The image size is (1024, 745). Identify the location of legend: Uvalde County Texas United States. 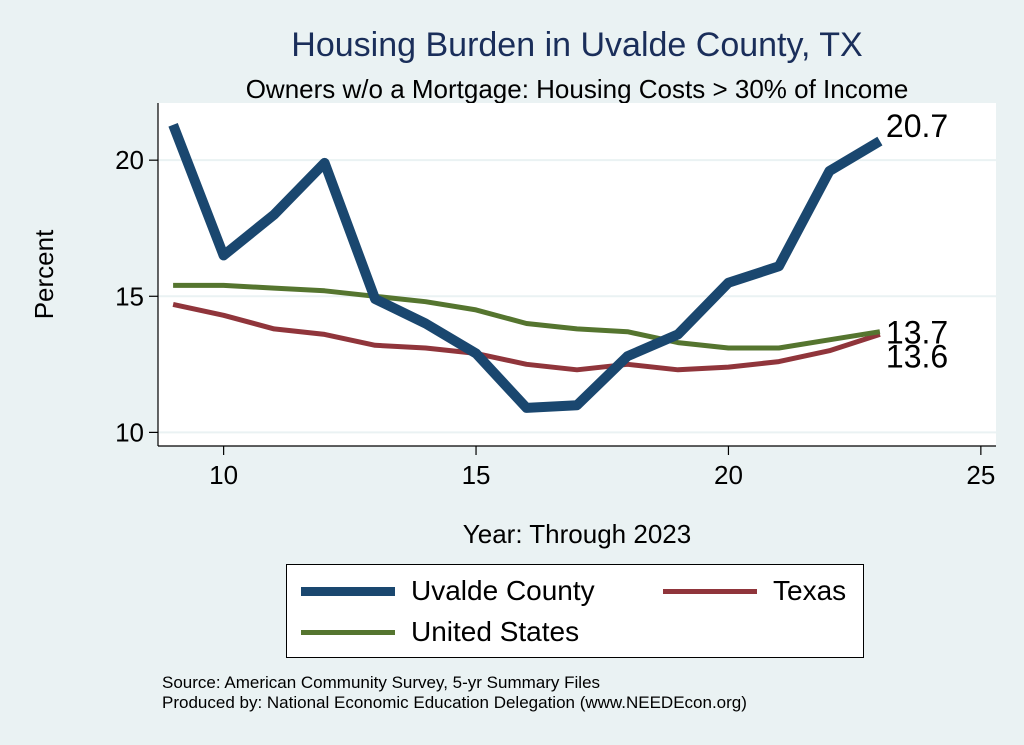
(575, 611).